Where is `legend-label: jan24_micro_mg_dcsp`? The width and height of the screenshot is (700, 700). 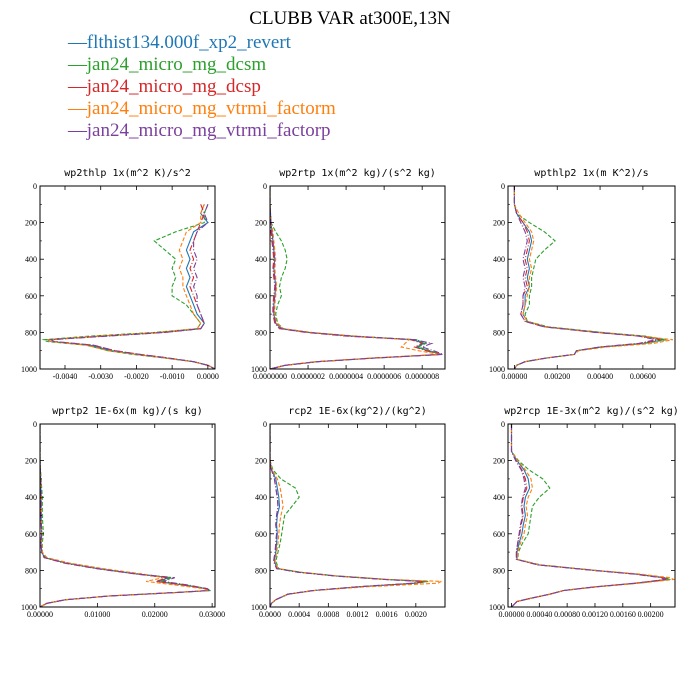 legend-label: jan24_micro_mg_dcsp is located at coordinates (173, 86).